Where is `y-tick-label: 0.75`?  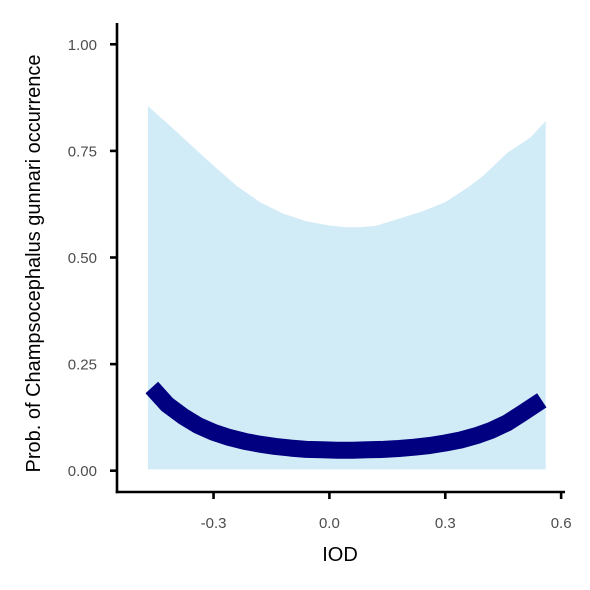
y-tick-label: 0.75 is located at coordinates (82, 151).